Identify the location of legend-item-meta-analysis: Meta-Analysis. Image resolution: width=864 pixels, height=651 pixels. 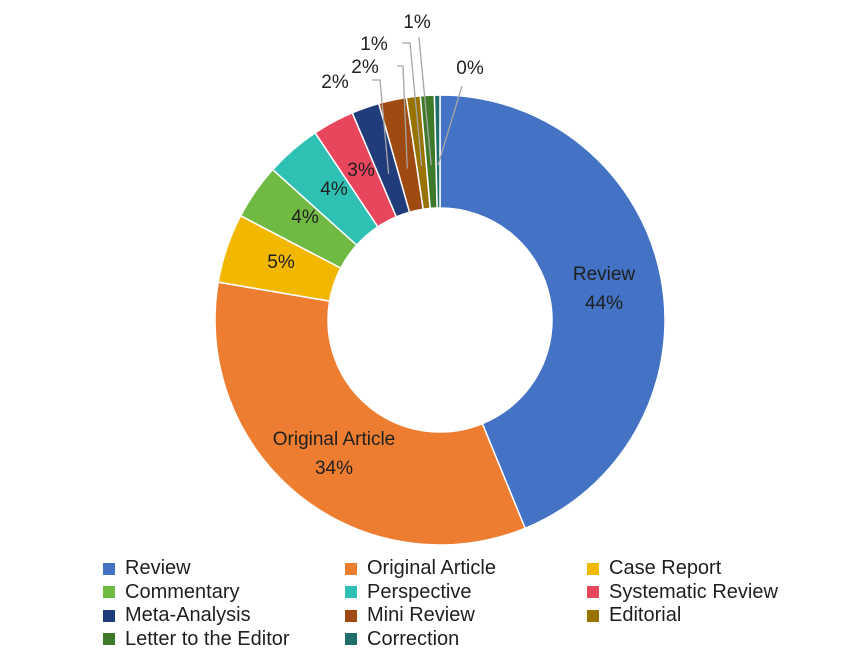
(224, 616).